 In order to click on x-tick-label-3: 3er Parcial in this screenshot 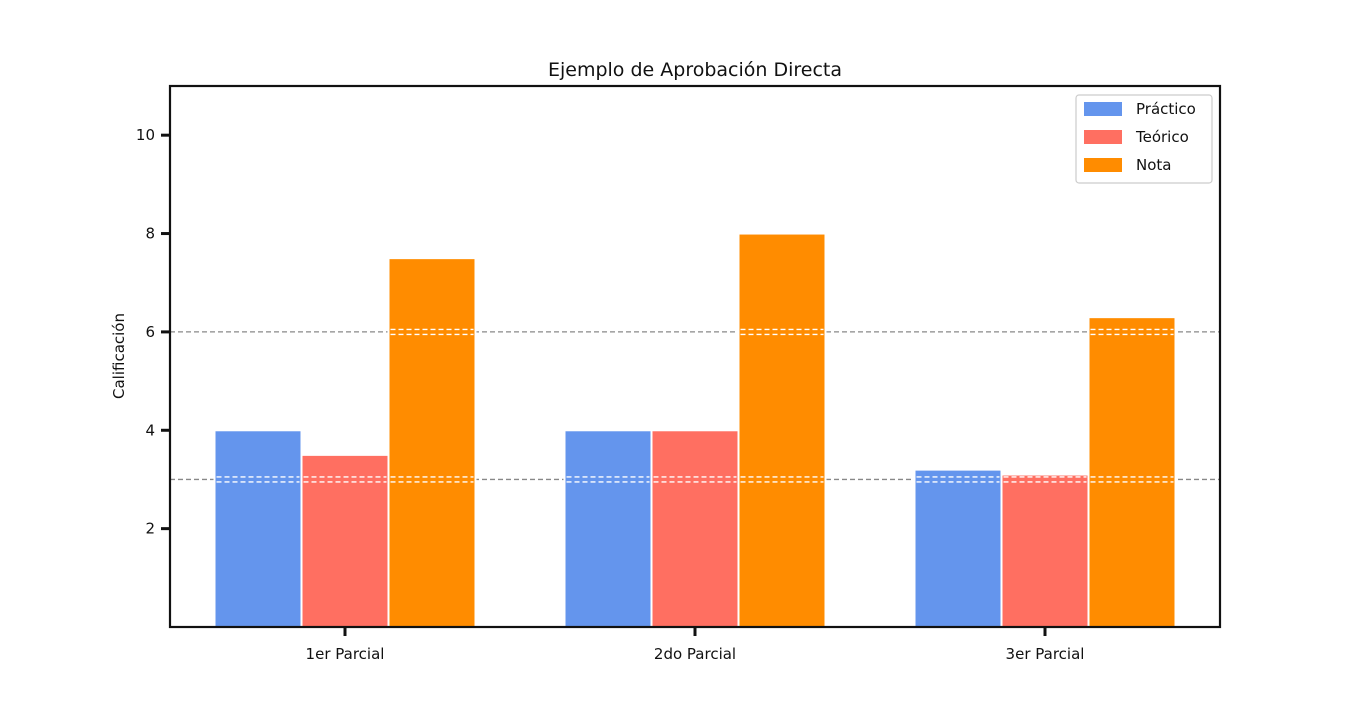, I will do `click(1045, 654)`.